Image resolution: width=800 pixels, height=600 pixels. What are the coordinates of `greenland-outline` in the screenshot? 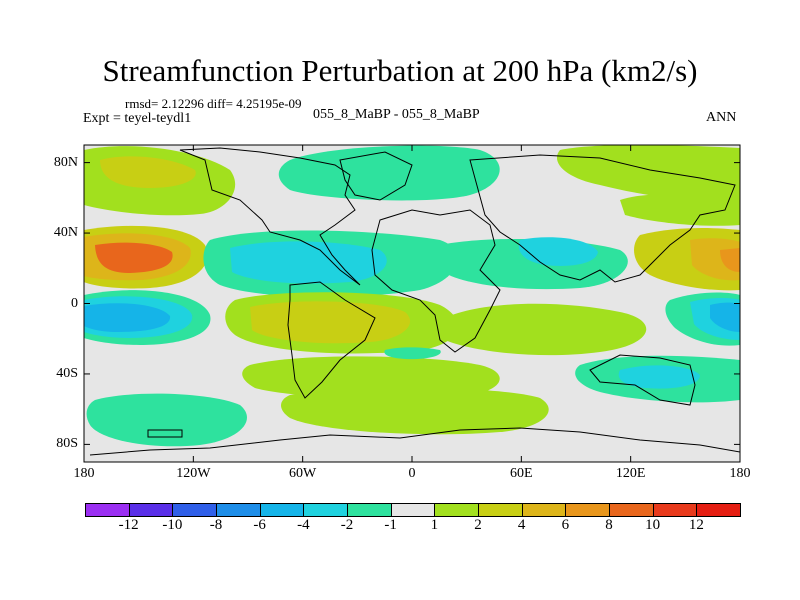 It's located at (376, 176).